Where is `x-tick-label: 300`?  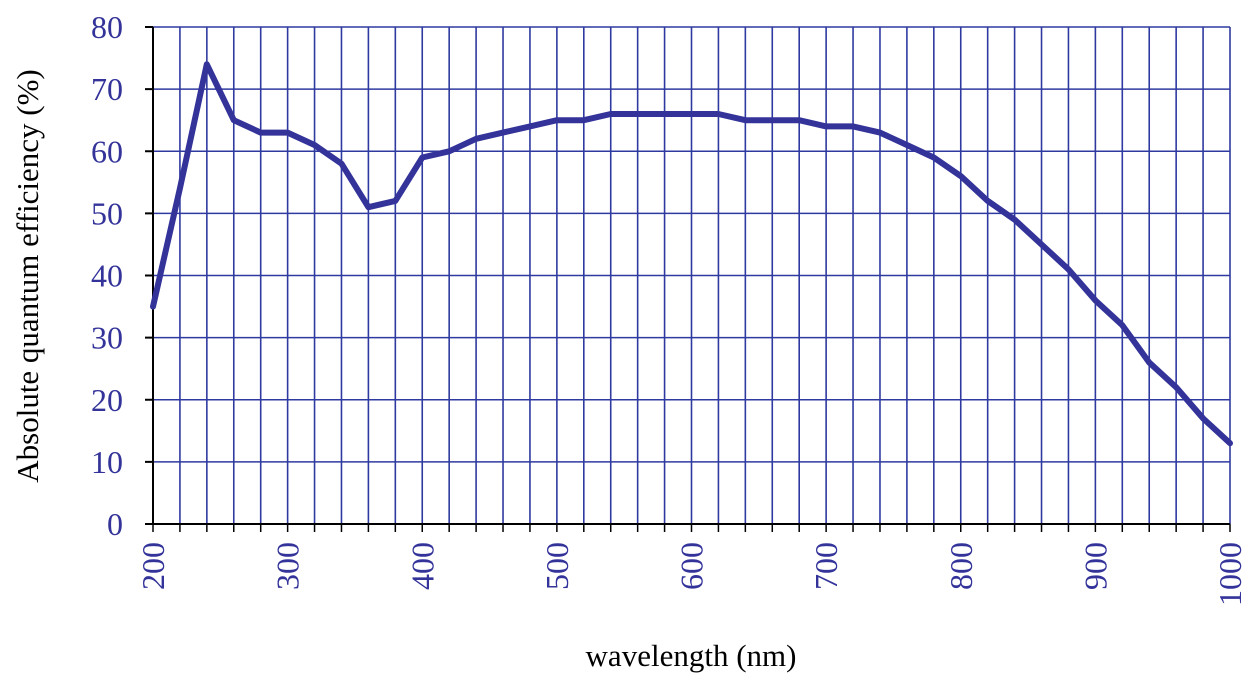 x-tick-label: 300 is located at coordinates (288, 566).